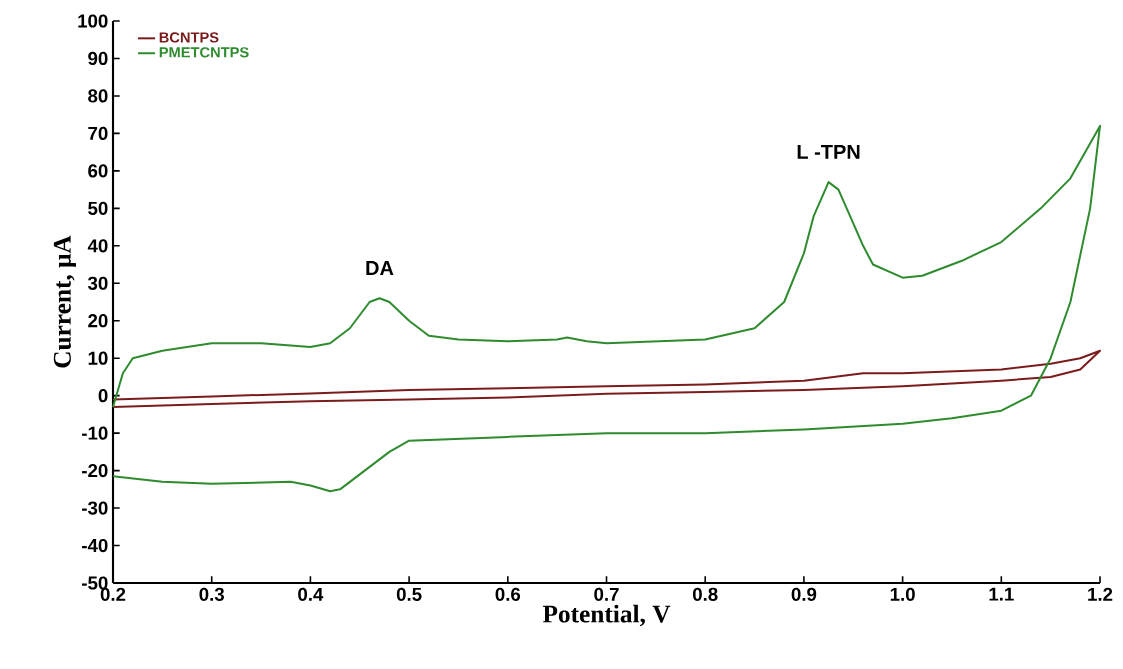 This screenshot has width=1123, height=669. I want to click on x-tick-label: 0.5, so click(409, 594).